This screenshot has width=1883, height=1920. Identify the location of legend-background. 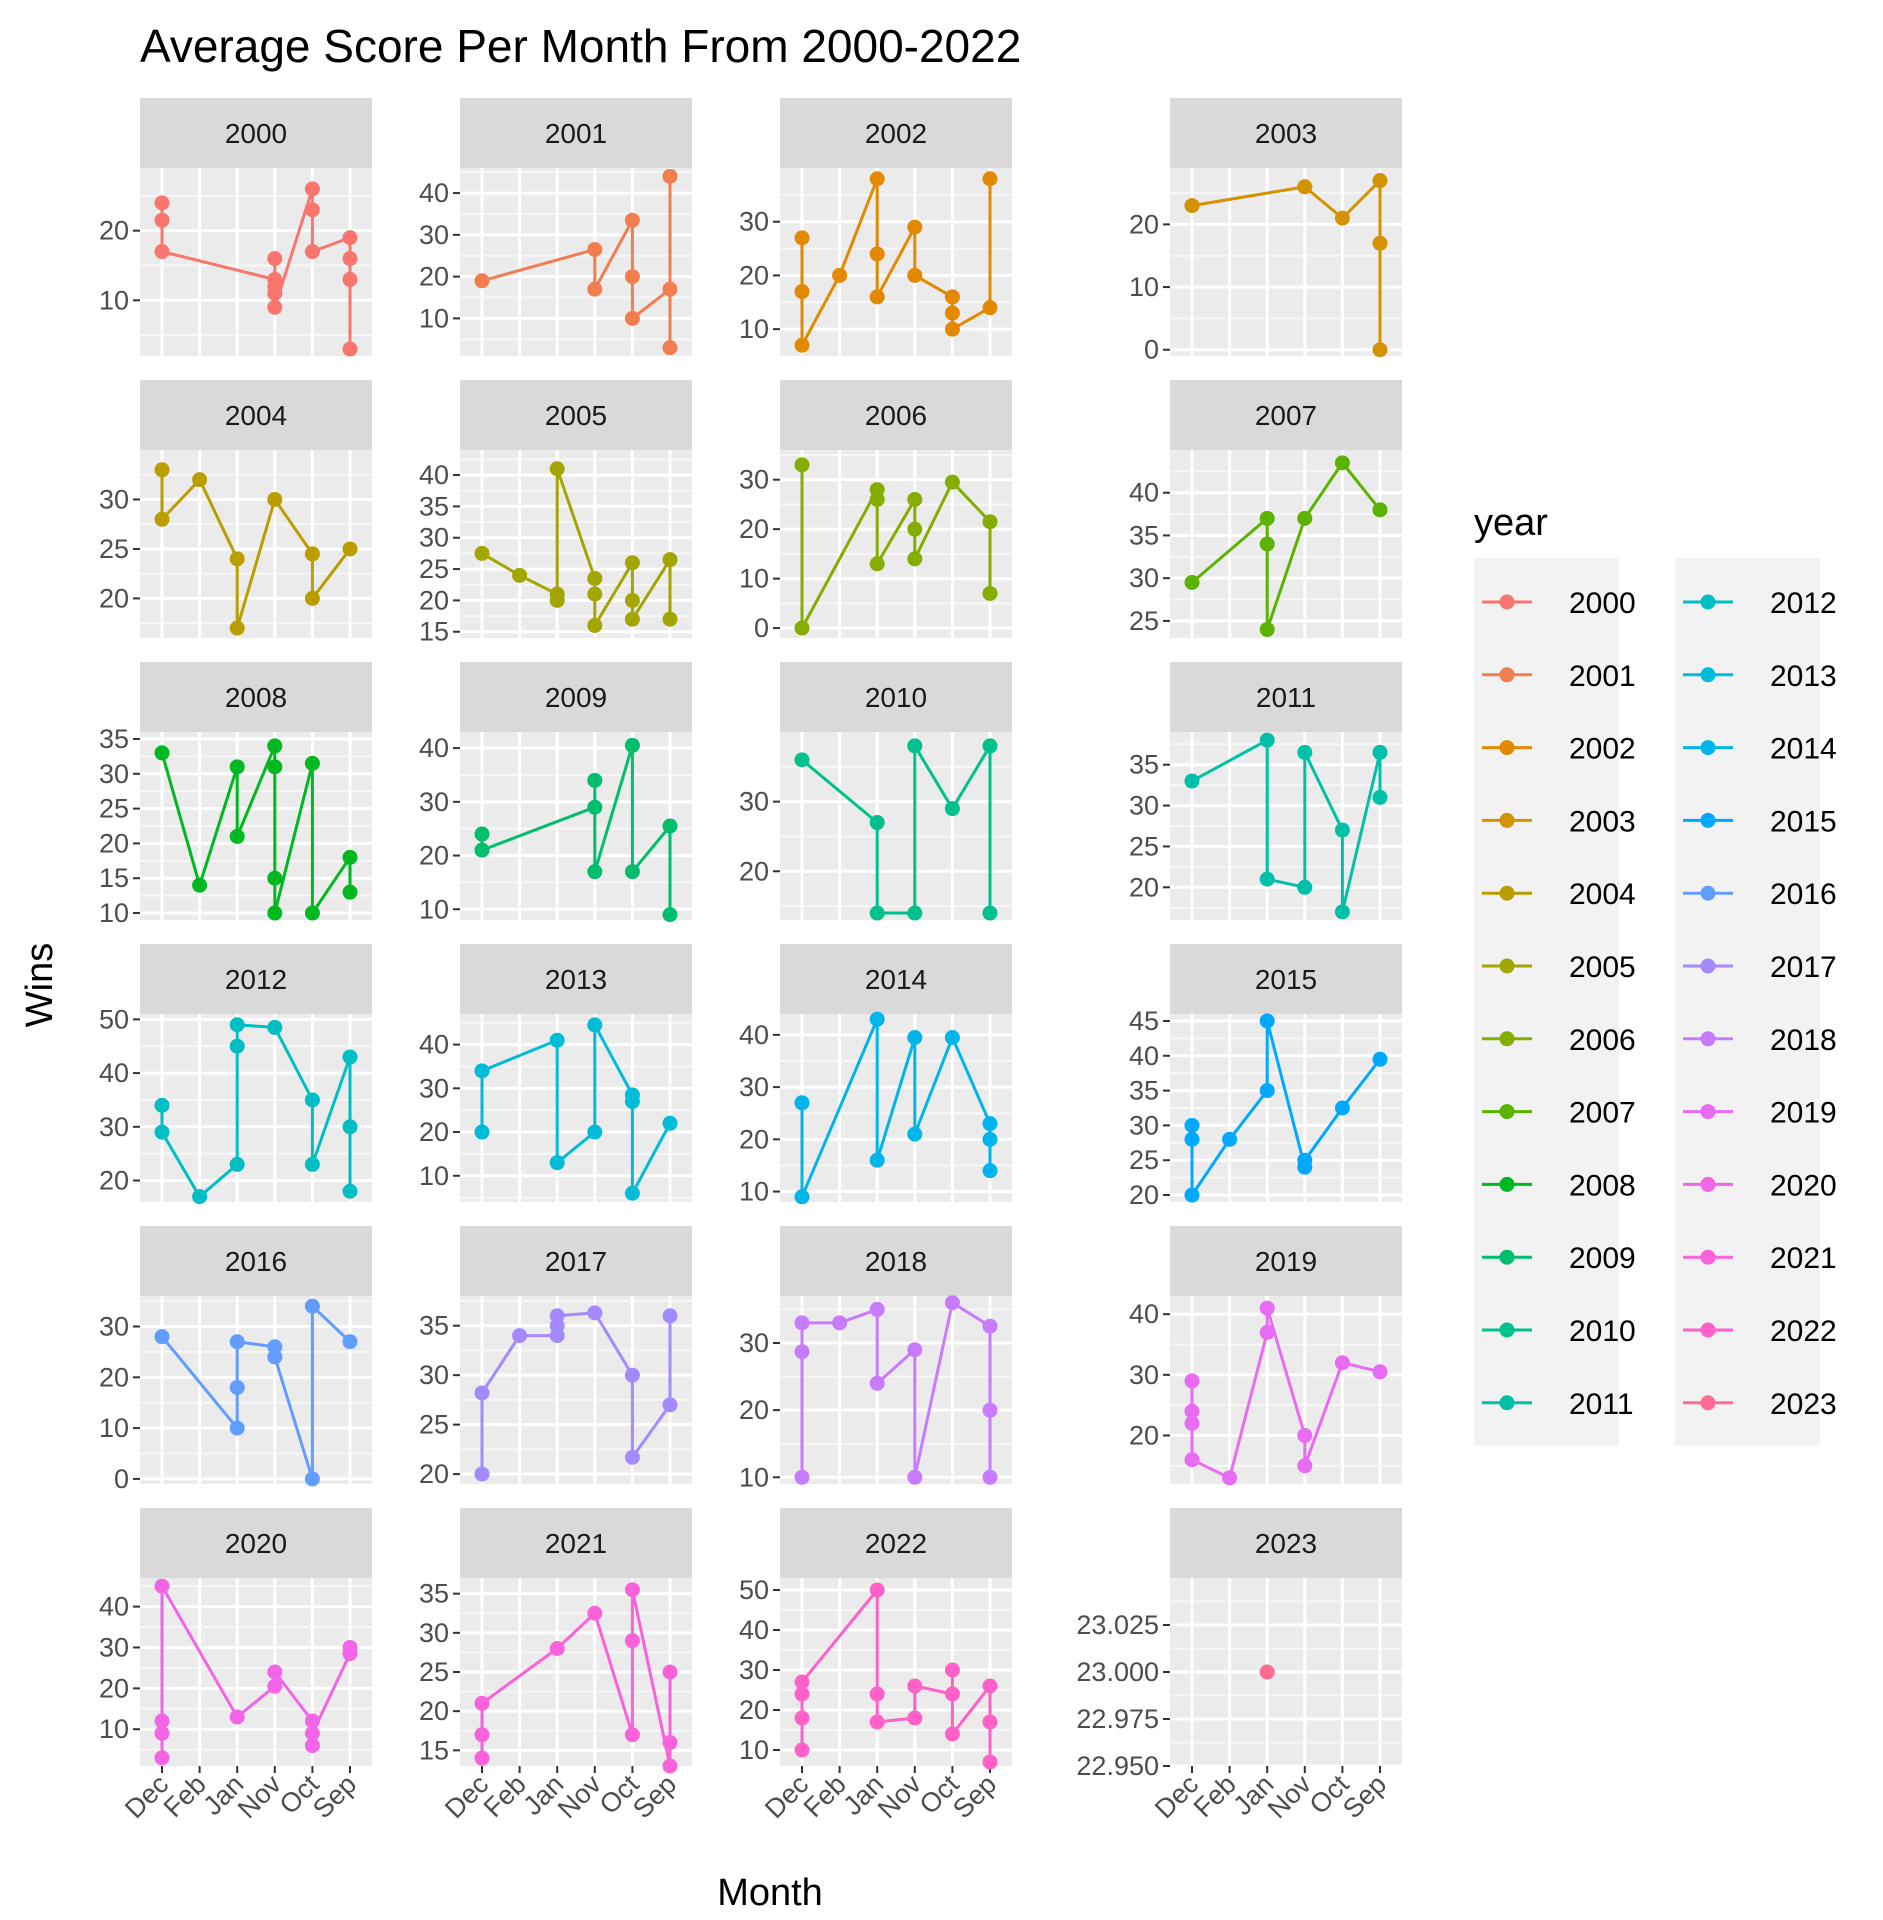
(1546, 1002).